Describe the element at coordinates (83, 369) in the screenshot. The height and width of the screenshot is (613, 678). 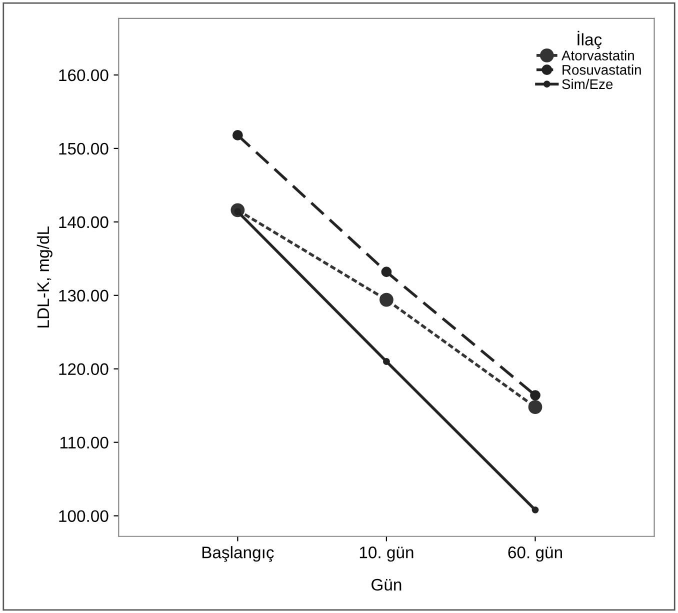
I see `y-tick-label: 120.00` at that location.